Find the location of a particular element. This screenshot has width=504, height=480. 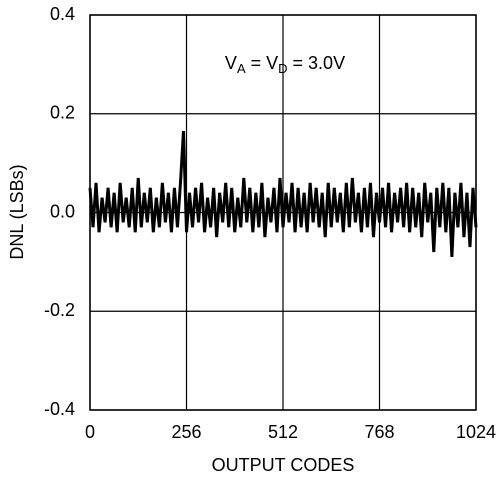

x-tick-label: 0 is located at coordinates (90, 432).